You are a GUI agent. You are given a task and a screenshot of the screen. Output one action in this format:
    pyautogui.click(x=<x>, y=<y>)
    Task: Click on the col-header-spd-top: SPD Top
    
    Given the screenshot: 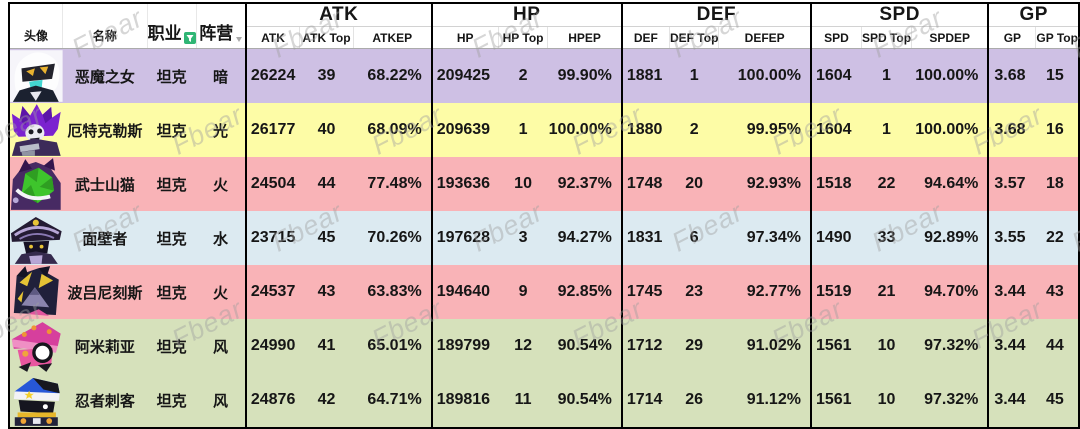 What is the action you would take?
    pyautogui.click(x=886, y=37)
    